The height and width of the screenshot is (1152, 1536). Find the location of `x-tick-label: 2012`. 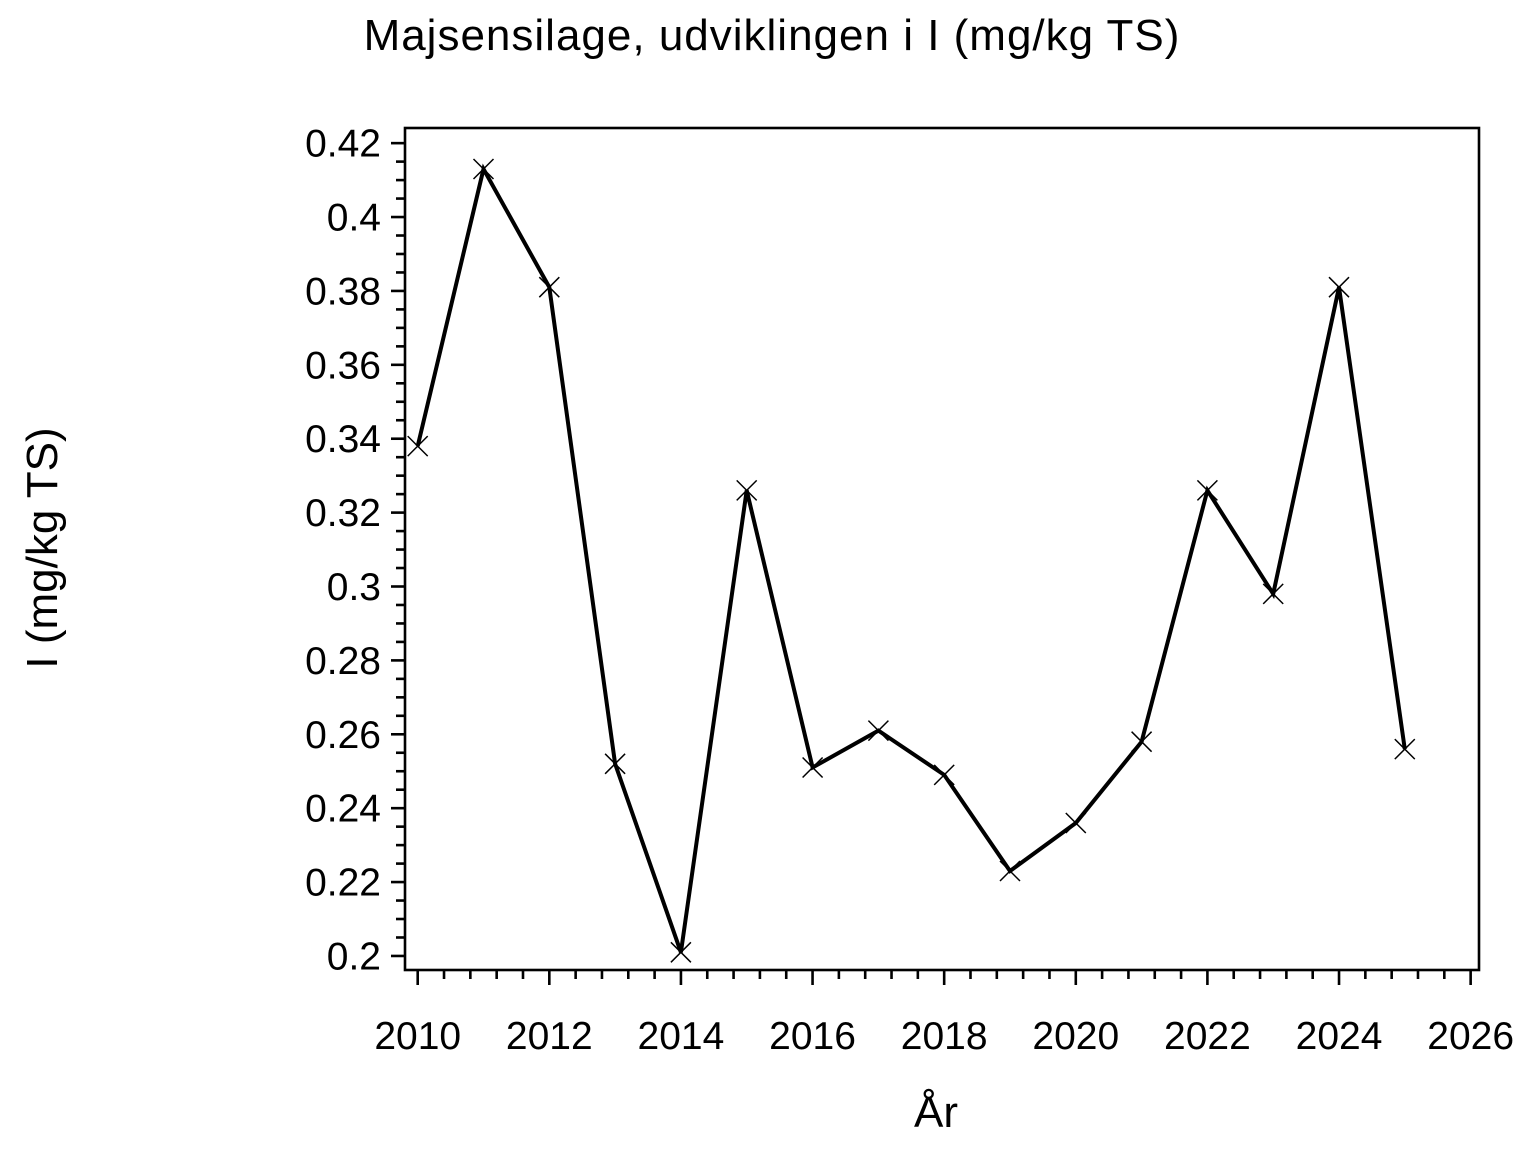

x-tick-label: 2012 is located at coordinates (549, 1036).